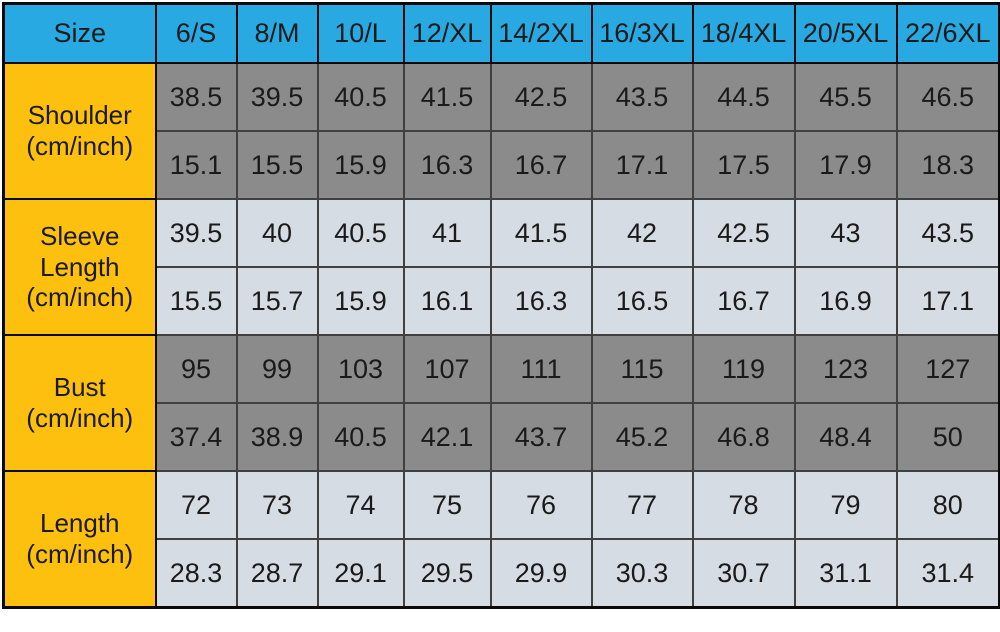  Describe the element at coordinates (360, 369) in the screenshot. I see `value-cell: 103` at that location.